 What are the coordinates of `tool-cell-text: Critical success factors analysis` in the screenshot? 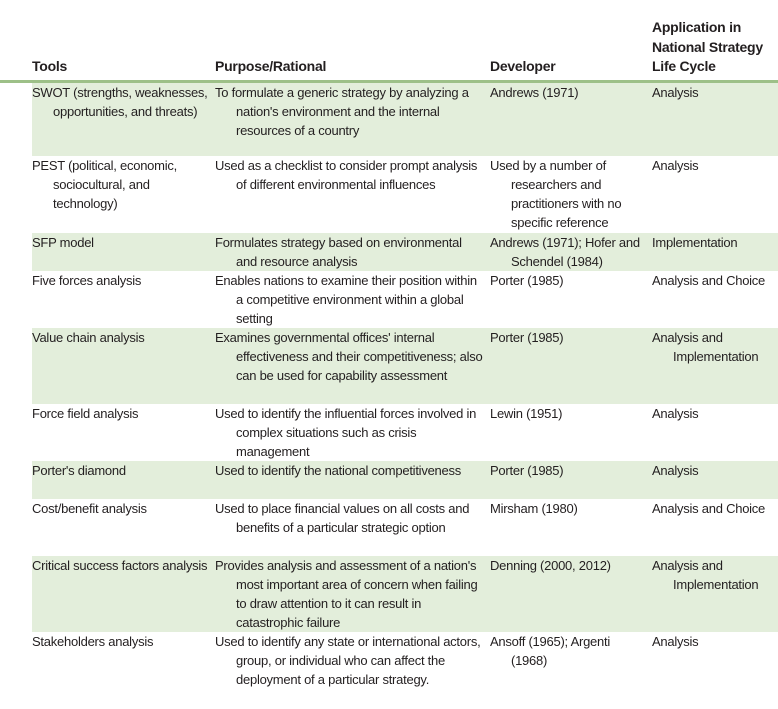 It's located at (120, 565).